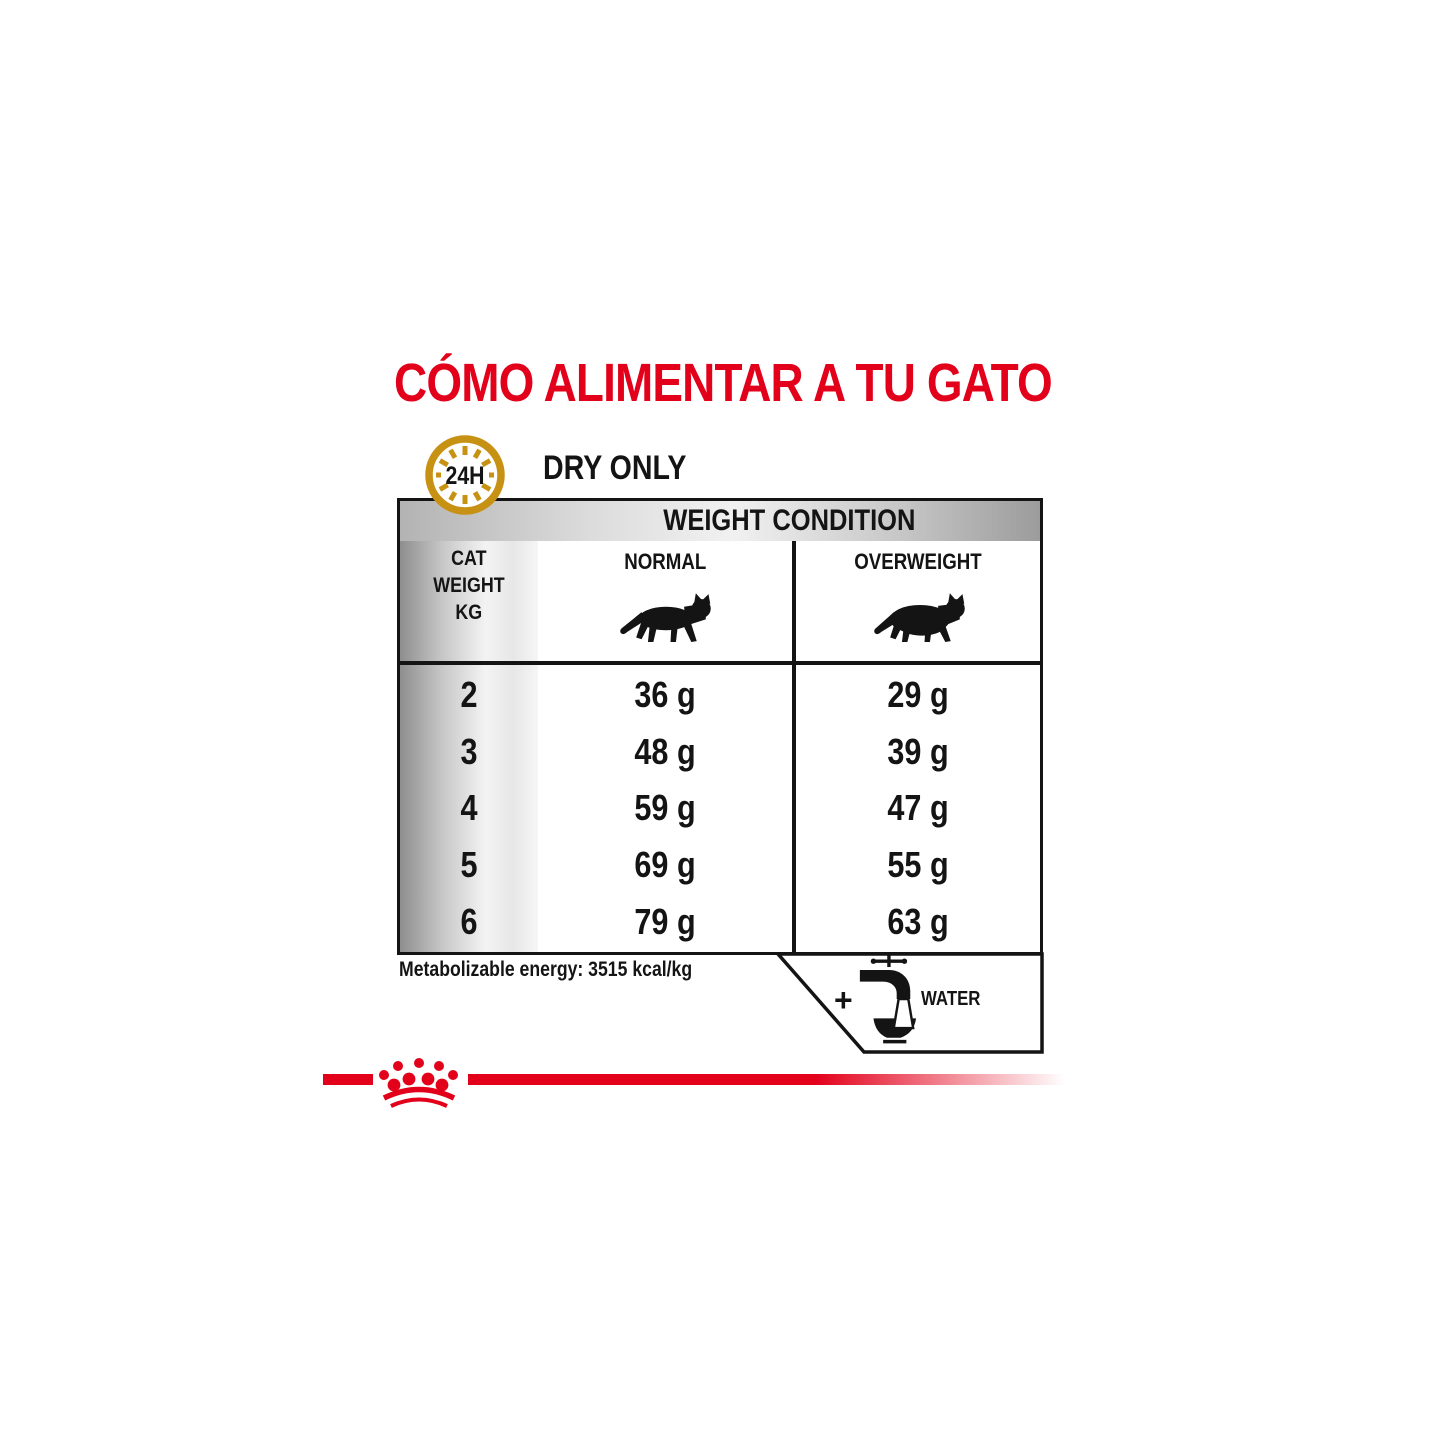  What do you see at coordinates (469, 612) in the screenshot?
I see `cat-weight-header-line3: KG` at bounding box center [469, 612].